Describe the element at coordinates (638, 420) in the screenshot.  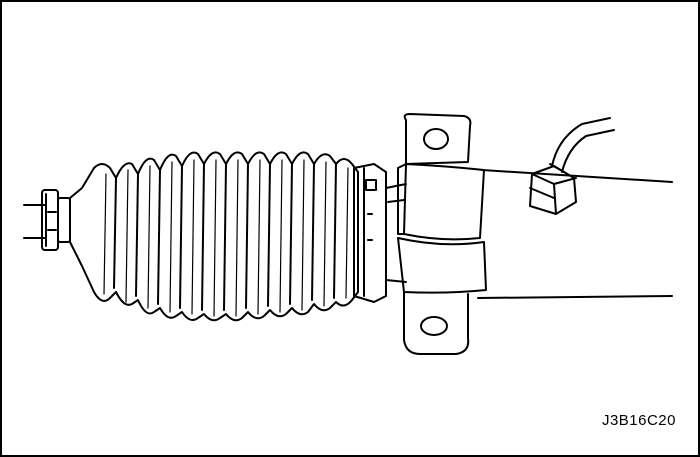
I see `figure-code-label: J3B16C20` at that location.